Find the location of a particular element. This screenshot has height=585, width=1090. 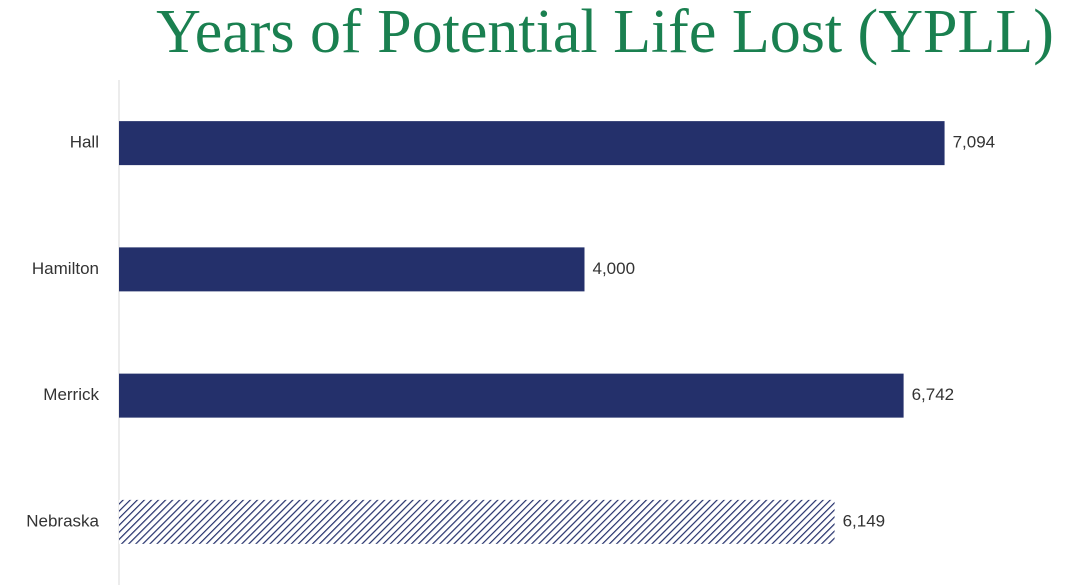

value-label: 6,742 is located at coordinates (933, 394).